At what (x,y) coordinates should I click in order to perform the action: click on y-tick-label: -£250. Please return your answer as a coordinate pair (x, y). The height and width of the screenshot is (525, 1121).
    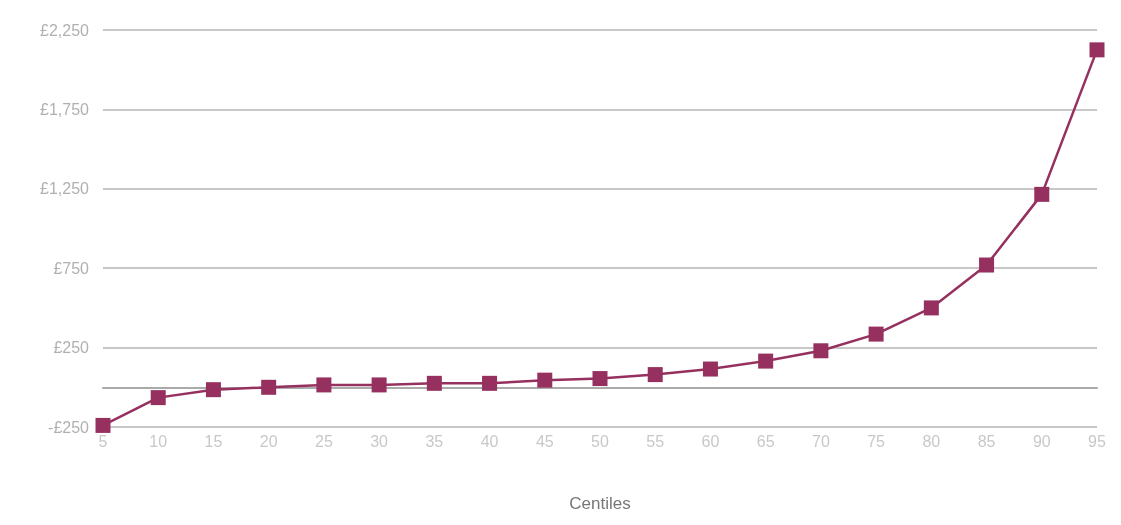
    Looking at the image, I should click on (69, 427).